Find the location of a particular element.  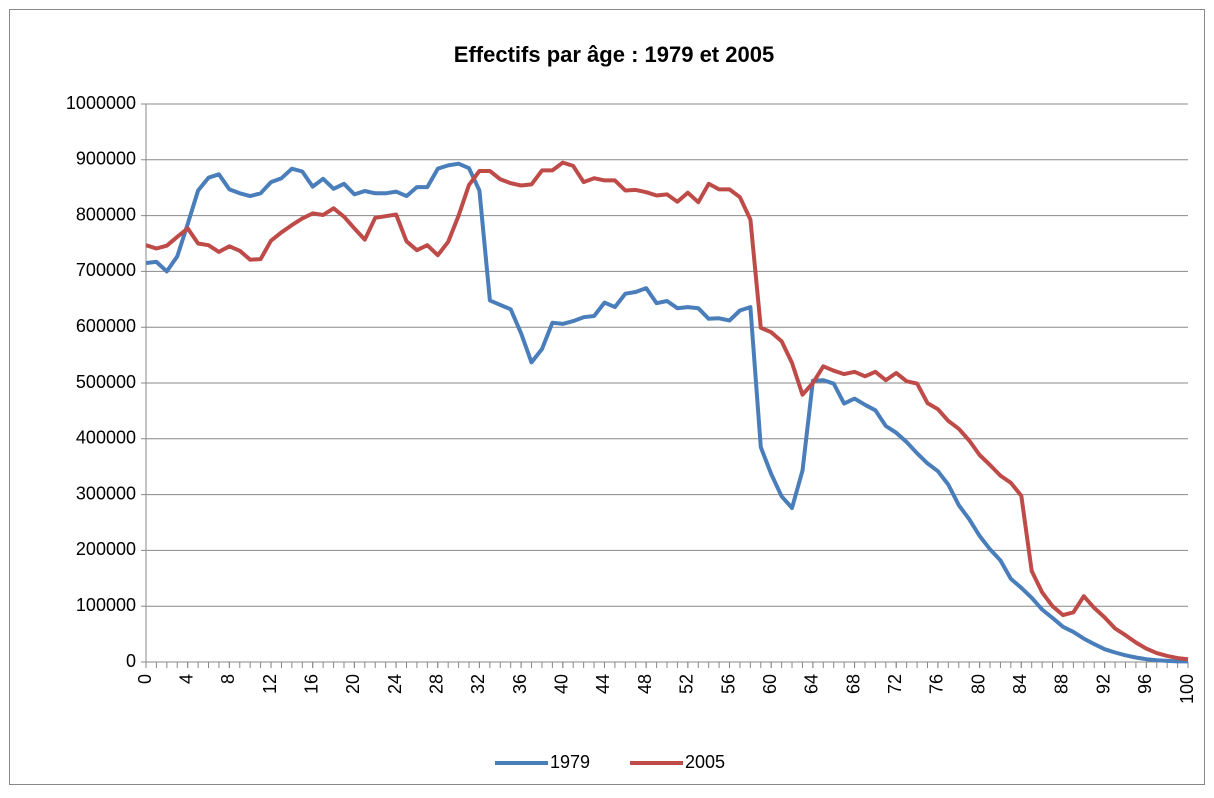

x-tick-label: 68 is located at coordinates (853, 684).